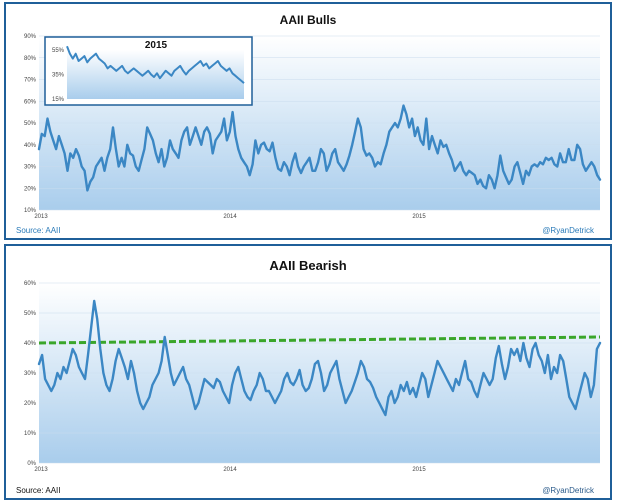 The width and height of the screenshot is (619, 503). Describe the element at coordinates (30, 37) in the screenshot. I see `y-tick-label: 90%` at that location.